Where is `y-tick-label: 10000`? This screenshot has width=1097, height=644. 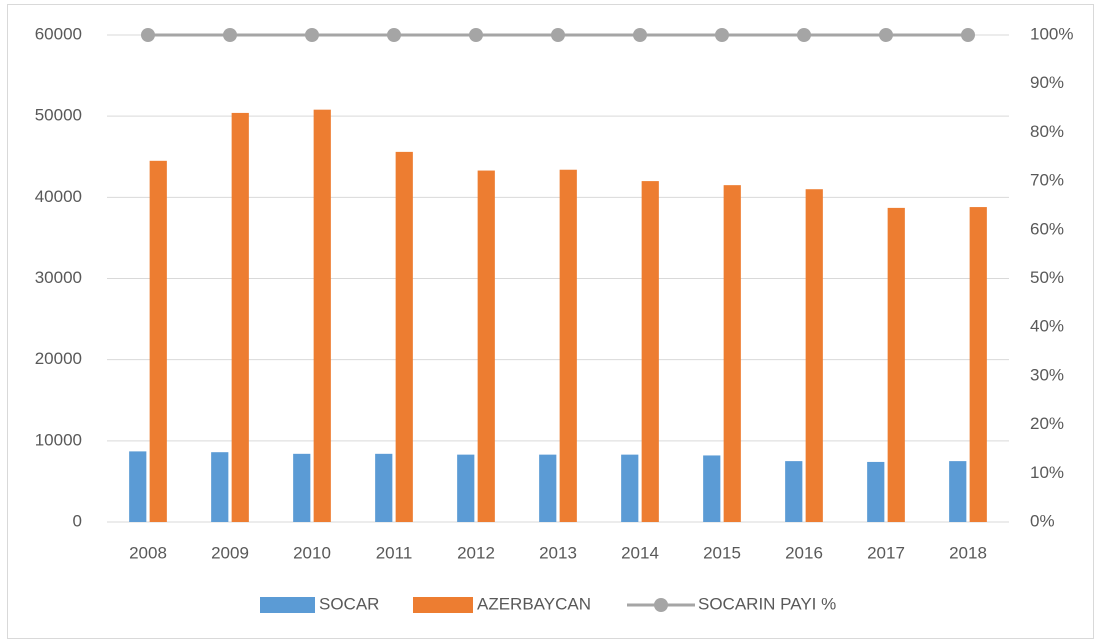
y-tick-label: 10000 is located at coordinates (58, 439).